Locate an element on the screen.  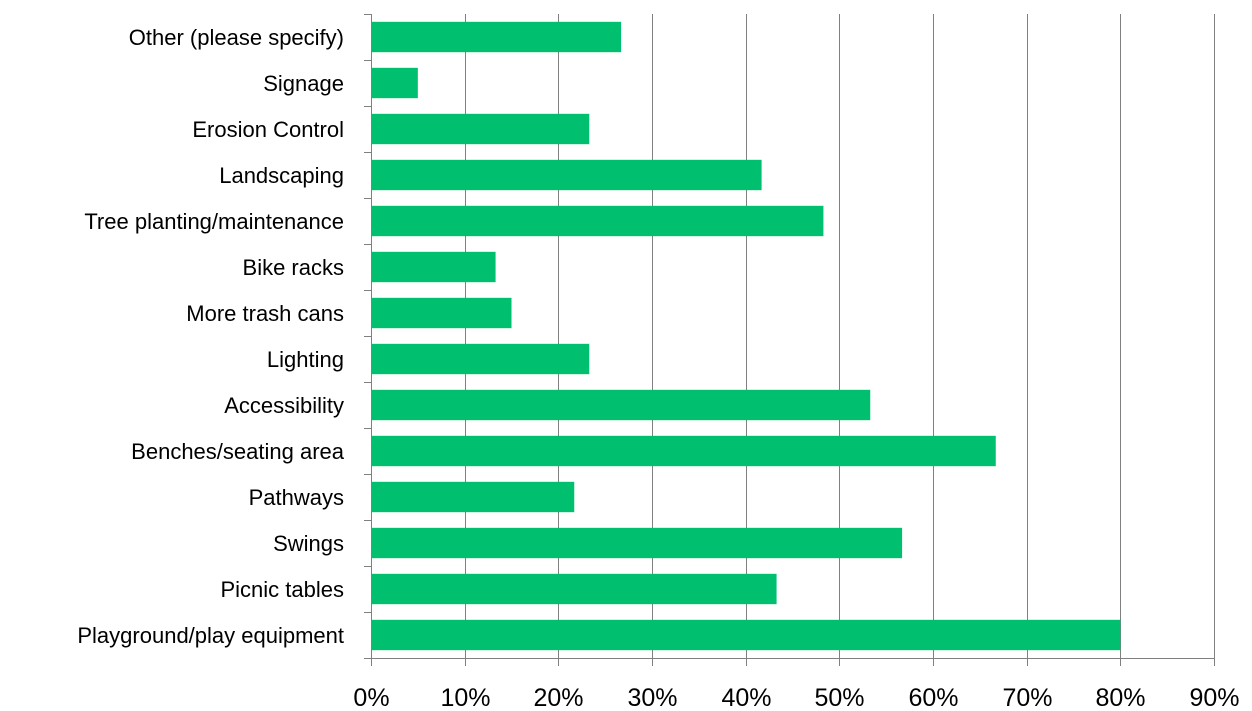
category-label: Bike racks is located at coordinates (293, 267).